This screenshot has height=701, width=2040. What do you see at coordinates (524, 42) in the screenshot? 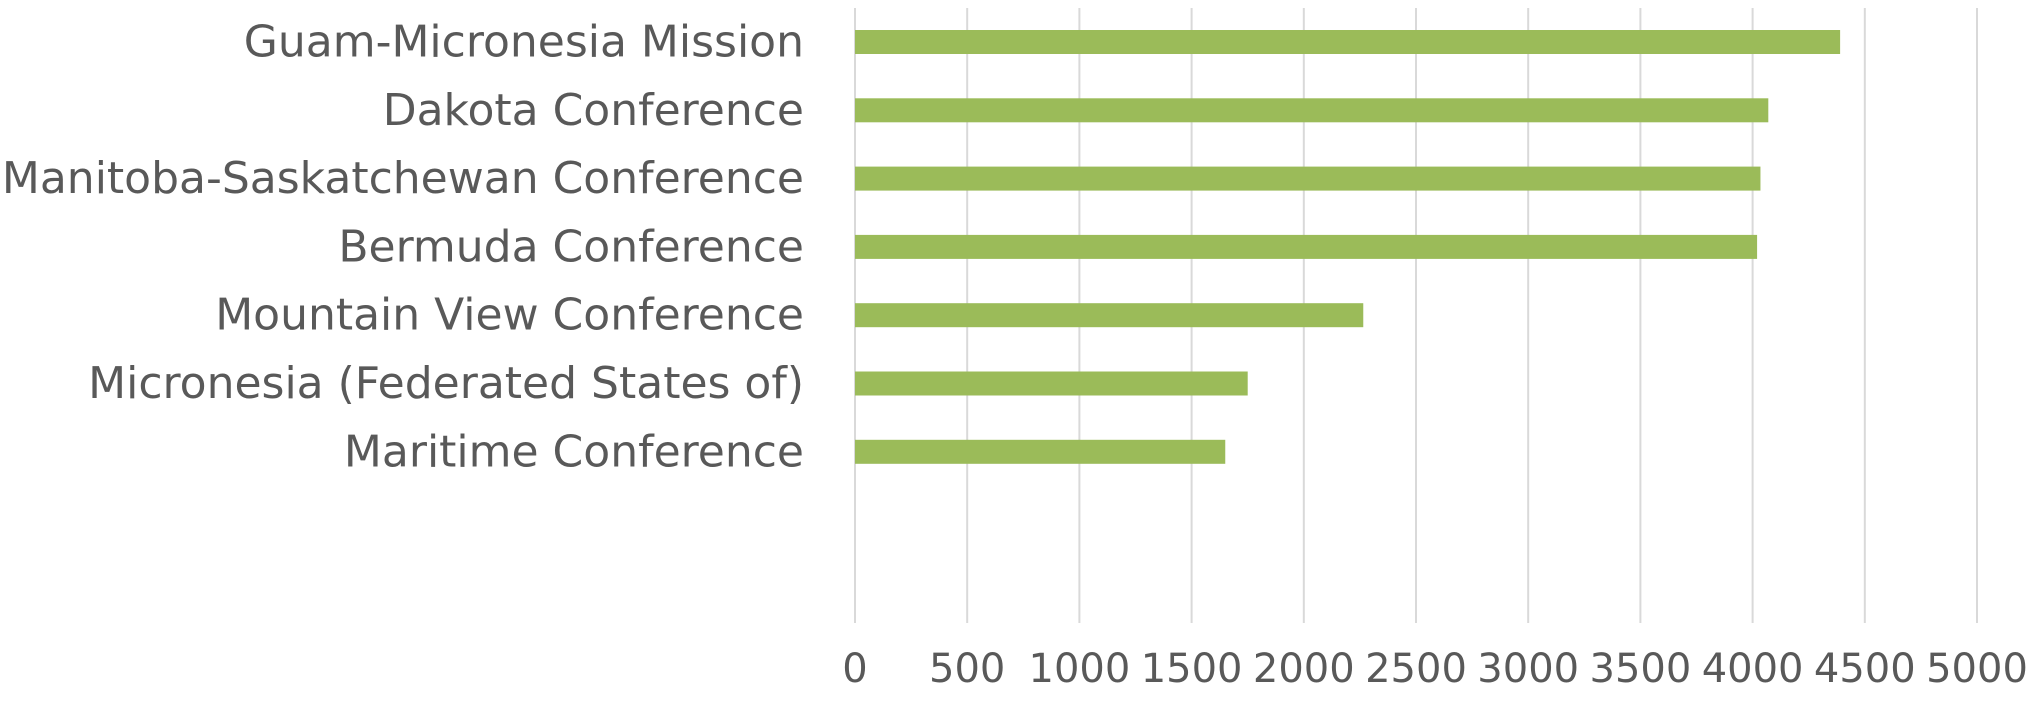
I see `category-label: Guam-Micronesia Mission` at bounding box center [524, 42].